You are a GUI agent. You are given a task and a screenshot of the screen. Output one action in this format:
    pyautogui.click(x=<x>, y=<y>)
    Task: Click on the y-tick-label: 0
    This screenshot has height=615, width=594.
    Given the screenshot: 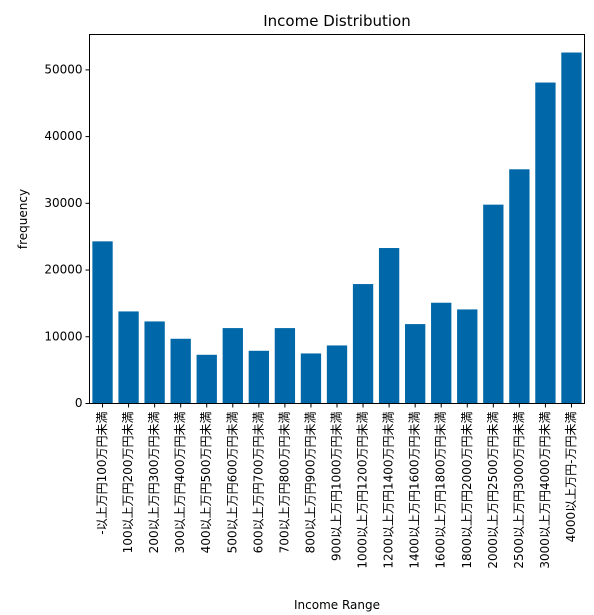 What is the action you would take?
    pyautogui.click(x=79, y=403)
    